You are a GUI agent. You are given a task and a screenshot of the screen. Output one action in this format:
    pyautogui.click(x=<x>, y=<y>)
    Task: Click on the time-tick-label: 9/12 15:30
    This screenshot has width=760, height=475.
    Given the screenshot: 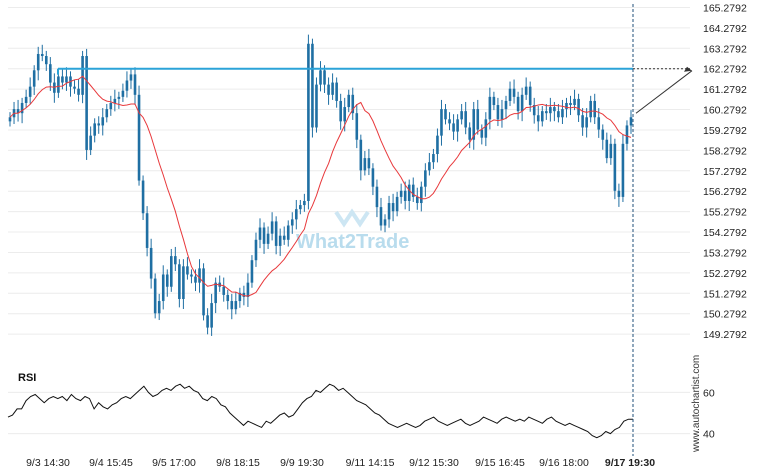 What is the action you would take?
    pyautogui.click(x=434, y=463)
    